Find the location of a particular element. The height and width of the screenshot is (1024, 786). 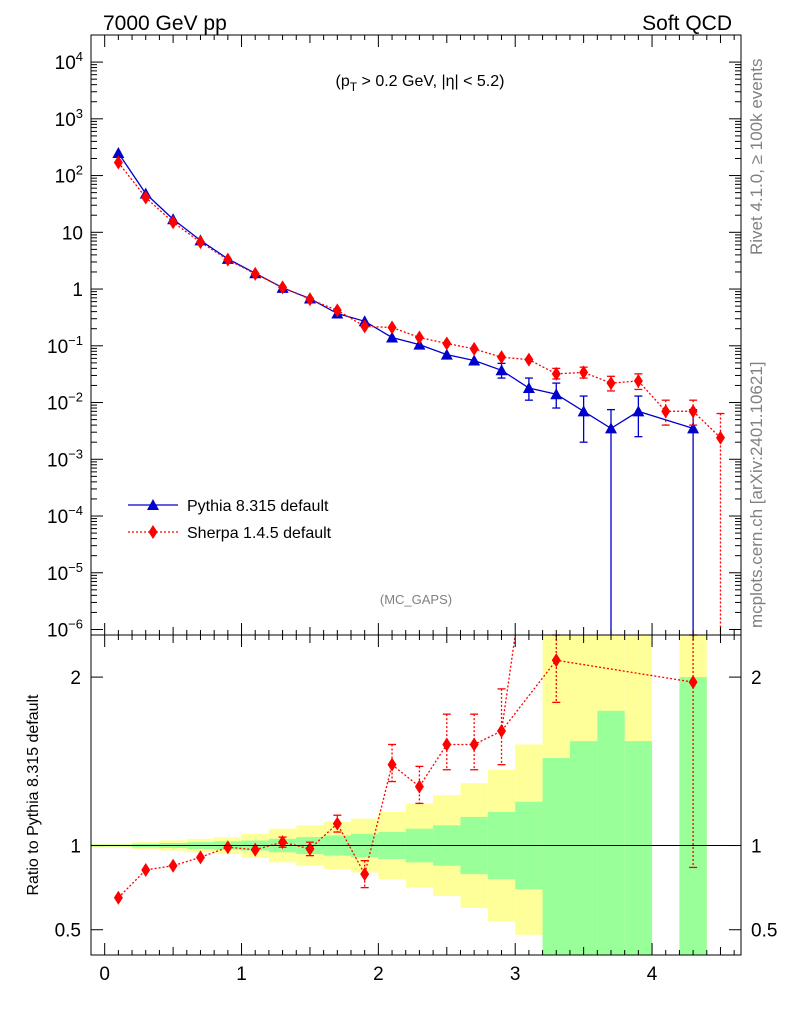

ratio-xtick-label: 2 is located at coordinates (378, 974).